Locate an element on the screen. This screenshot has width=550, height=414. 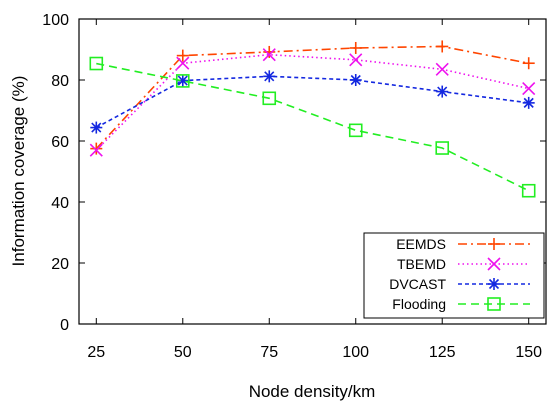
legend-label: DVCAST is located at coordinates (417, 284).